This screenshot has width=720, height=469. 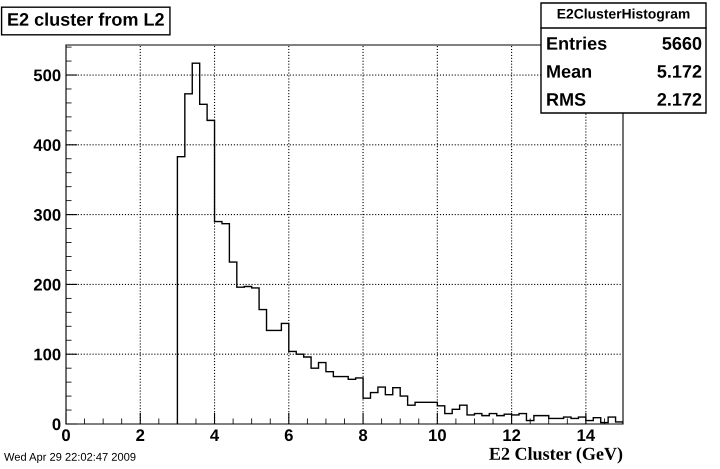 What do you see at coordinates (587, 435) in the screenshot?
I see `x-tick-label: 14` at bounding box center [587, 435].